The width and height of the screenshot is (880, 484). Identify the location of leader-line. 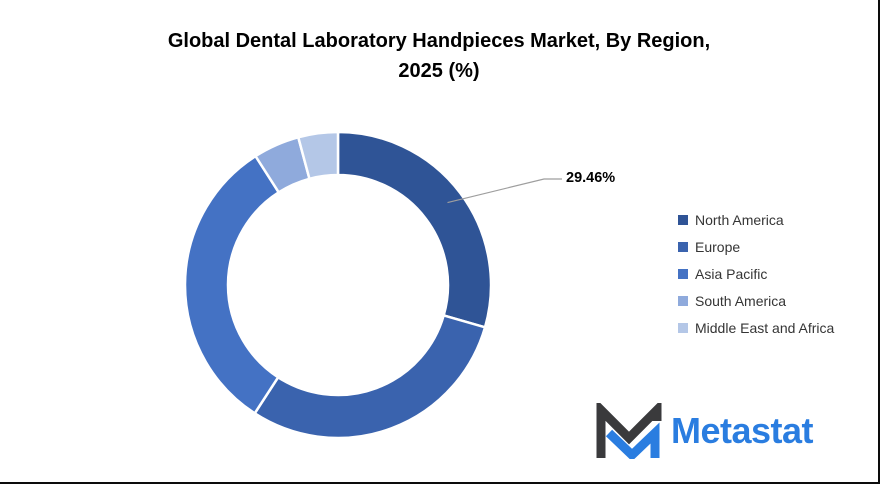
(504, 191).